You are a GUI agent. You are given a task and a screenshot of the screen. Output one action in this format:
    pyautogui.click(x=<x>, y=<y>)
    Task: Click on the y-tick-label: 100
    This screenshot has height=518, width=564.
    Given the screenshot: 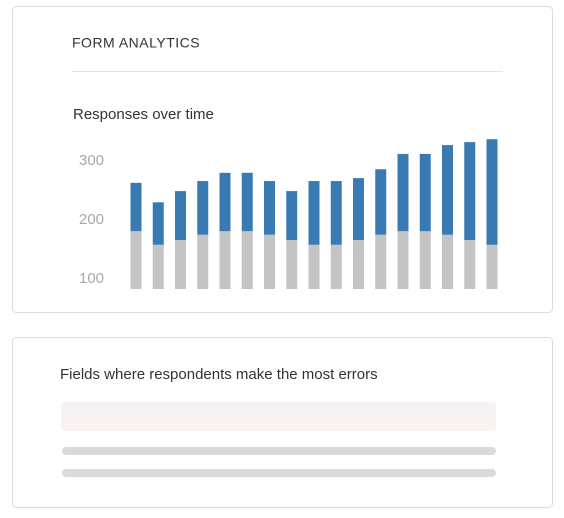 What is the action you would take?
    pyautogui.click(x=91, y=278)
    